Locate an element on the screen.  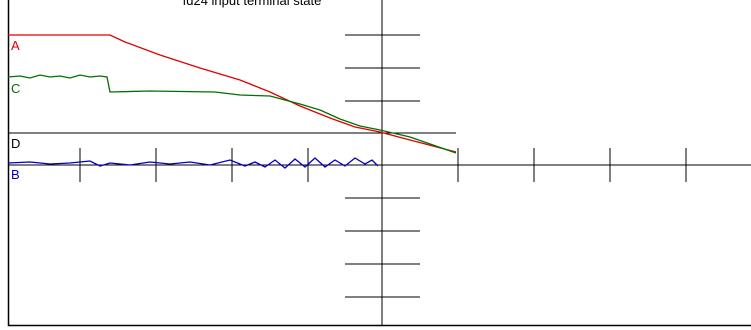
trace-b is located at coordinates (193, 163).